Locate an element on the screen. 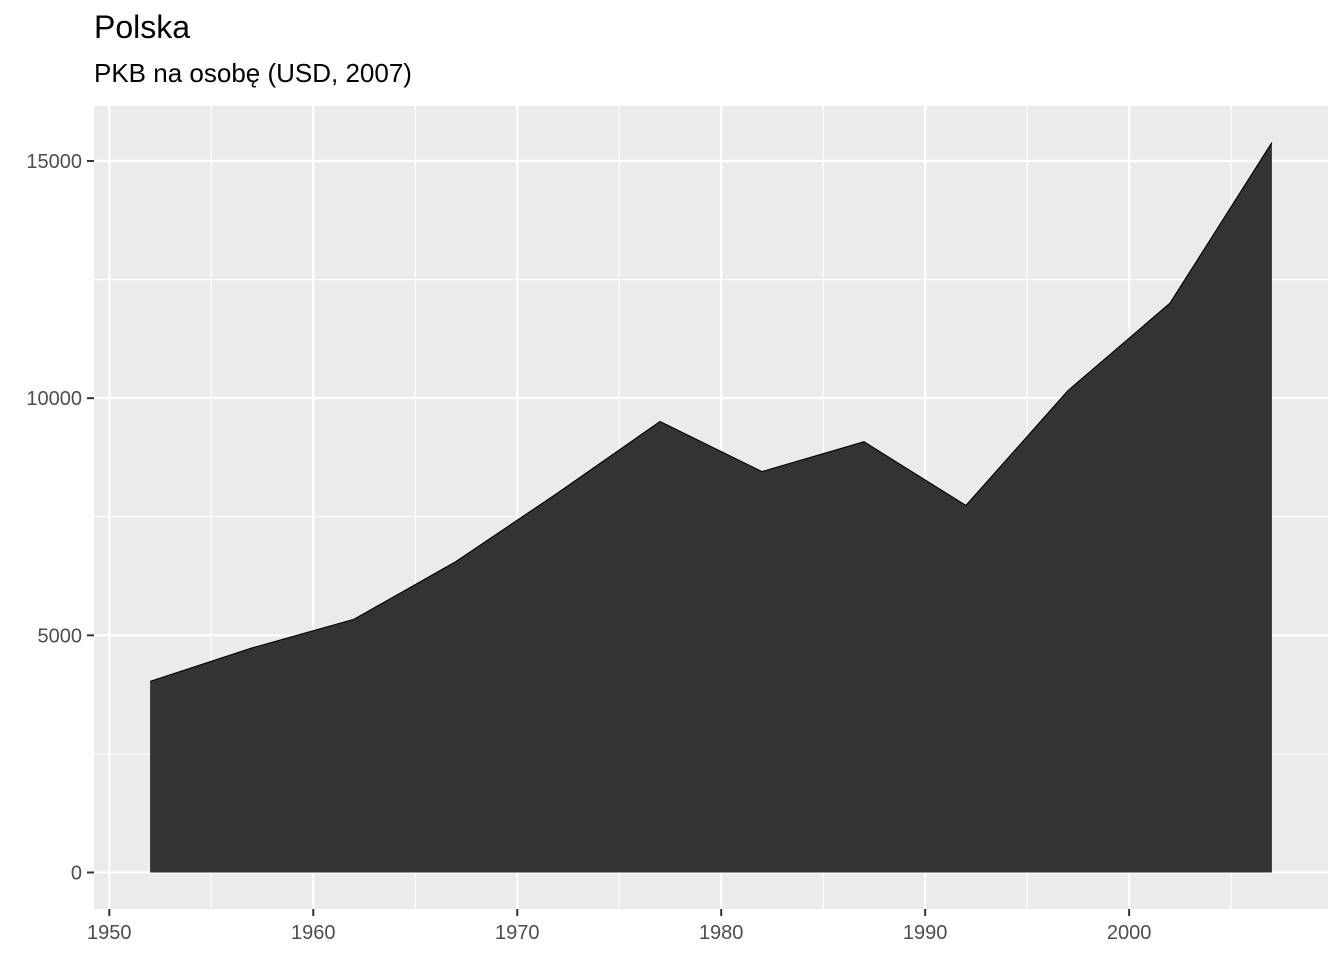 This screenshot has height=960, width=1344. y-tick-label: 5000 is located at coordinates (60, 636).